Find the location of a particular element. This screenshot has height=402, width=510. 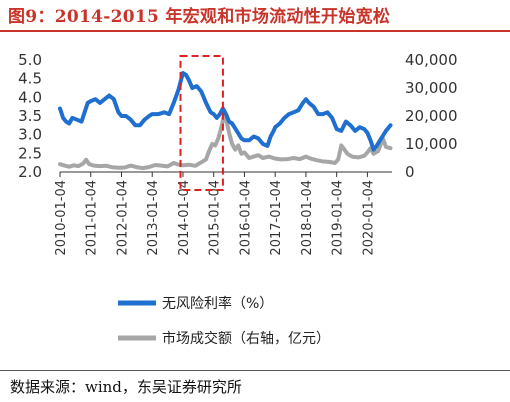

x-tick-label: 2016-01-04 is located at coordinates (245, 218).